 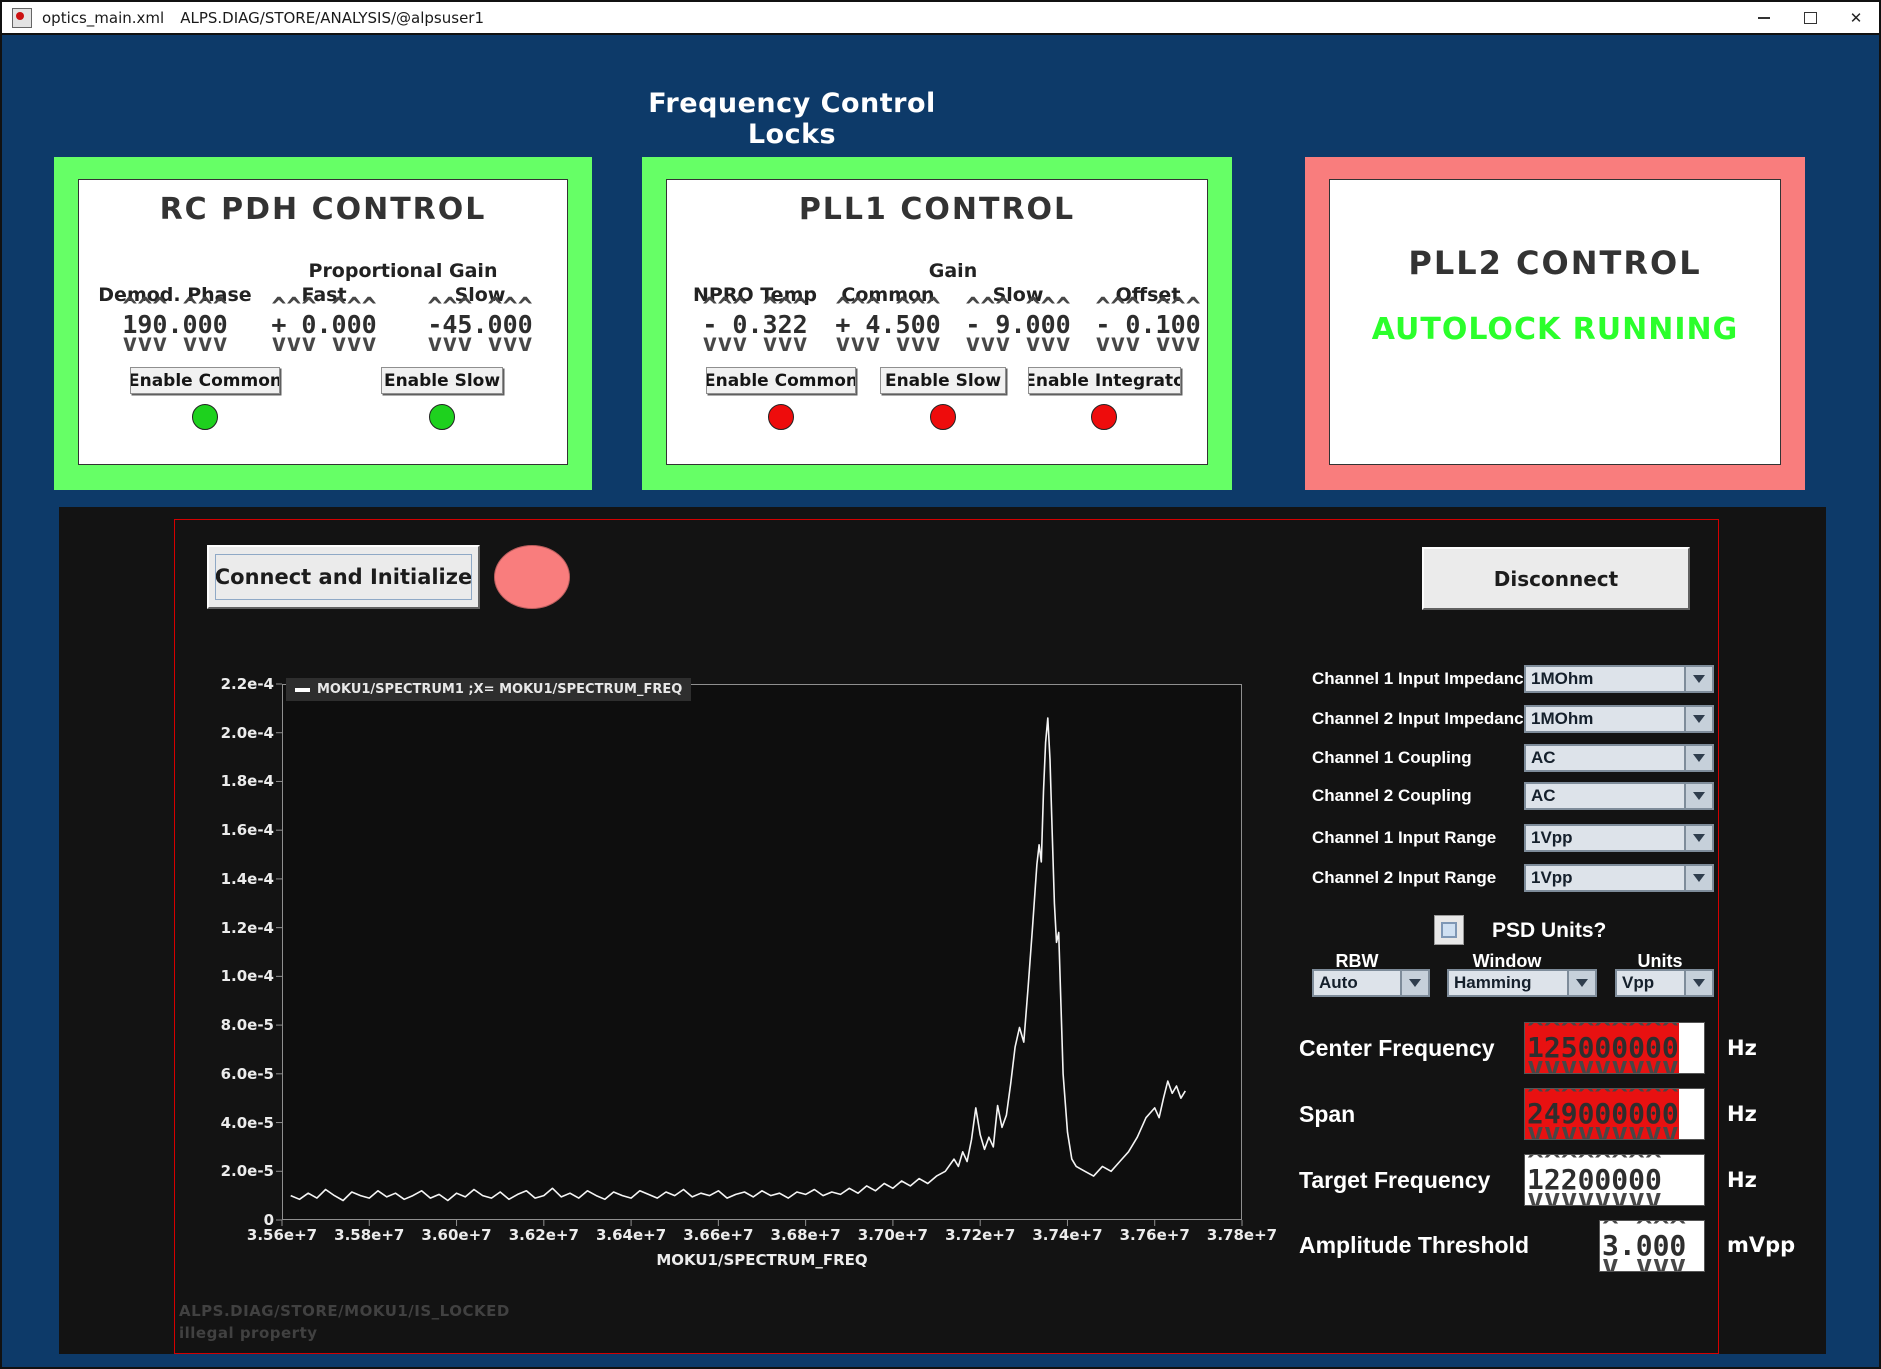 I want to click on units-label: Units, so click(x=1660, y=961).